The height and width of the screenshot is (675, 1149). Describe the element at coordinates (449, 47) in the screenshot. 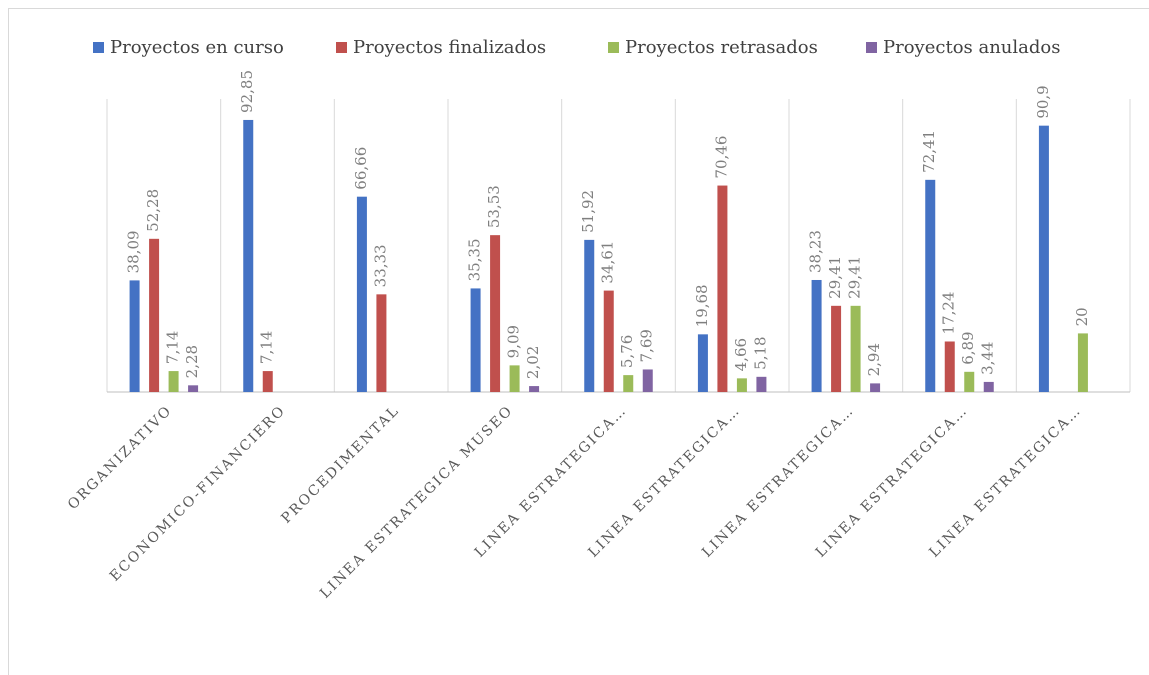

I see `legend-label: Proyectos finalizados` at that location.